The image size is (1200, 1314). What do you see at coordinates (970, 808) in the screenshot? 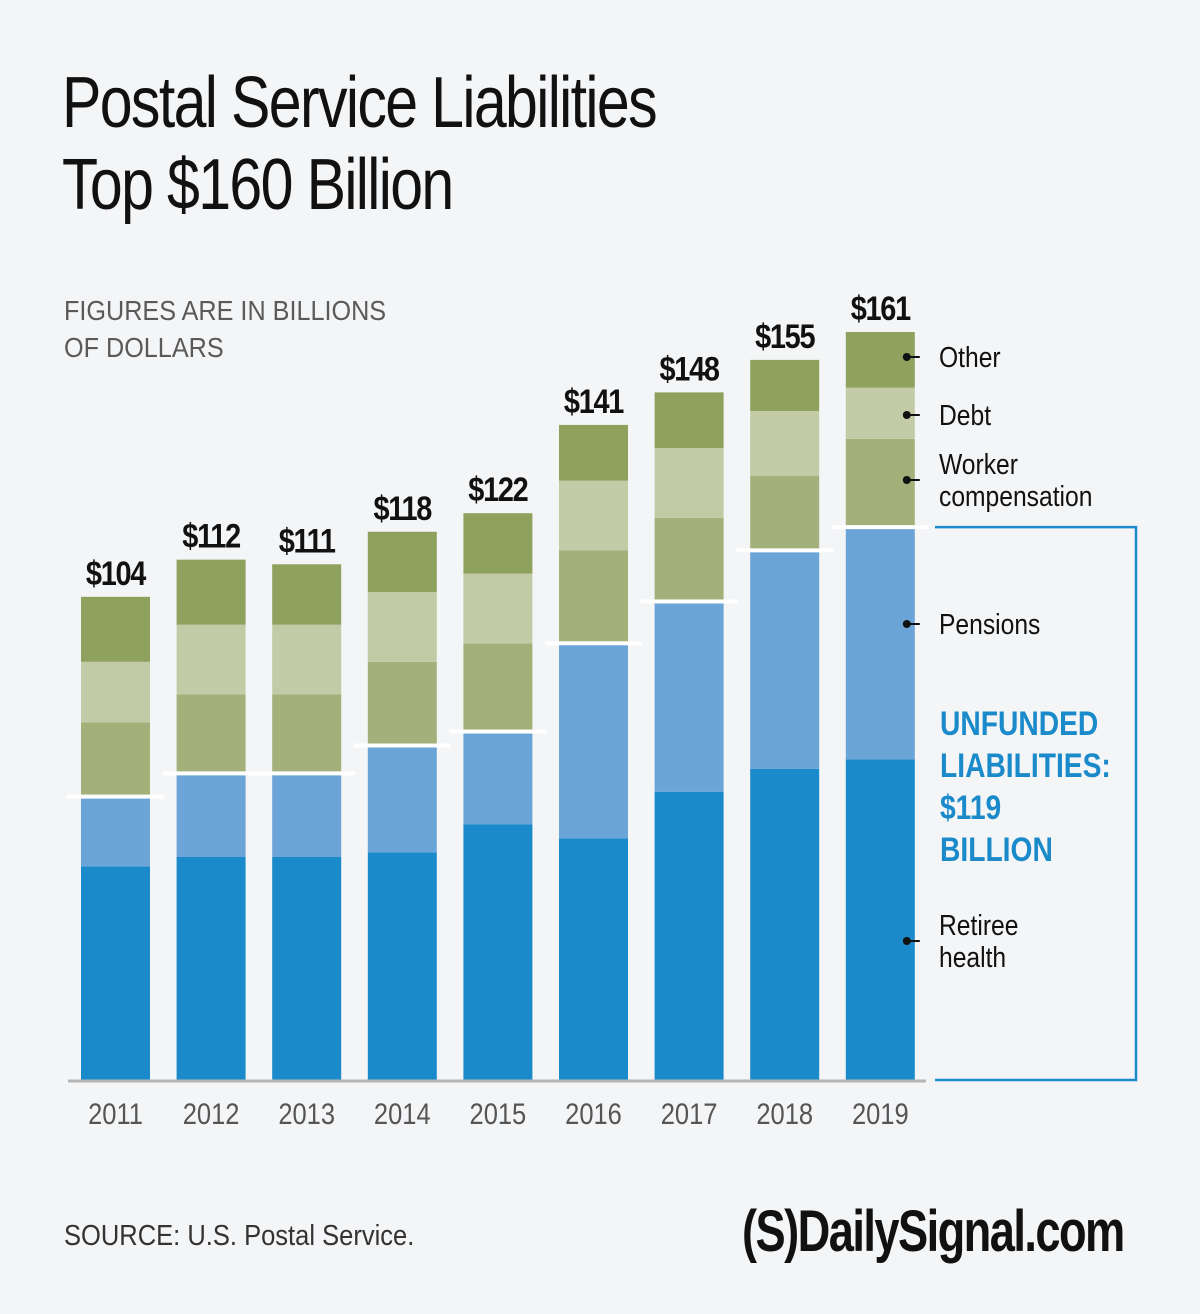
I see `unfunded-annotation: $119` at bounding box center [970, 808].